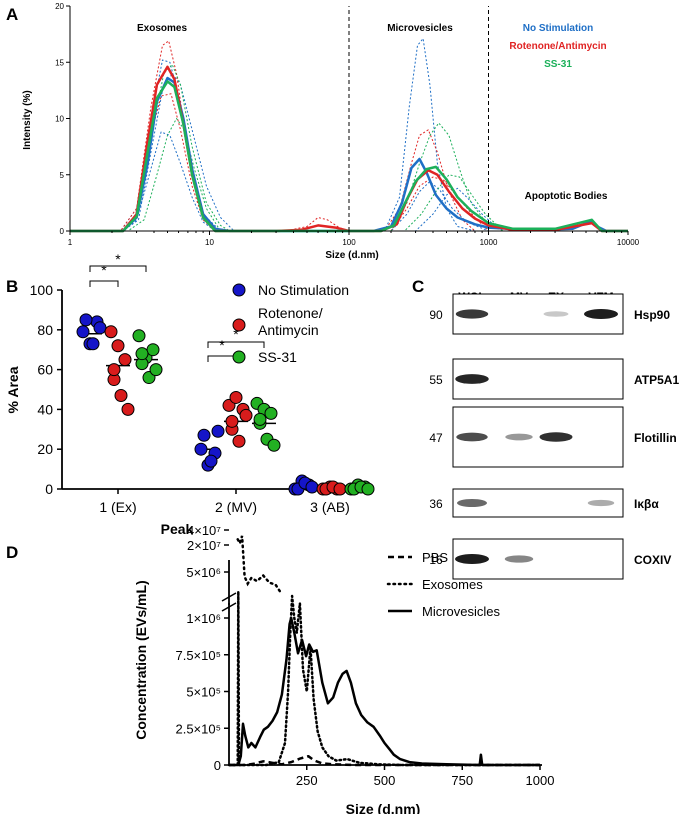 The height and width of the screenshot is (814, 685). I want to click on panel-b-category-label: 2 (MV), so click(236, 507).